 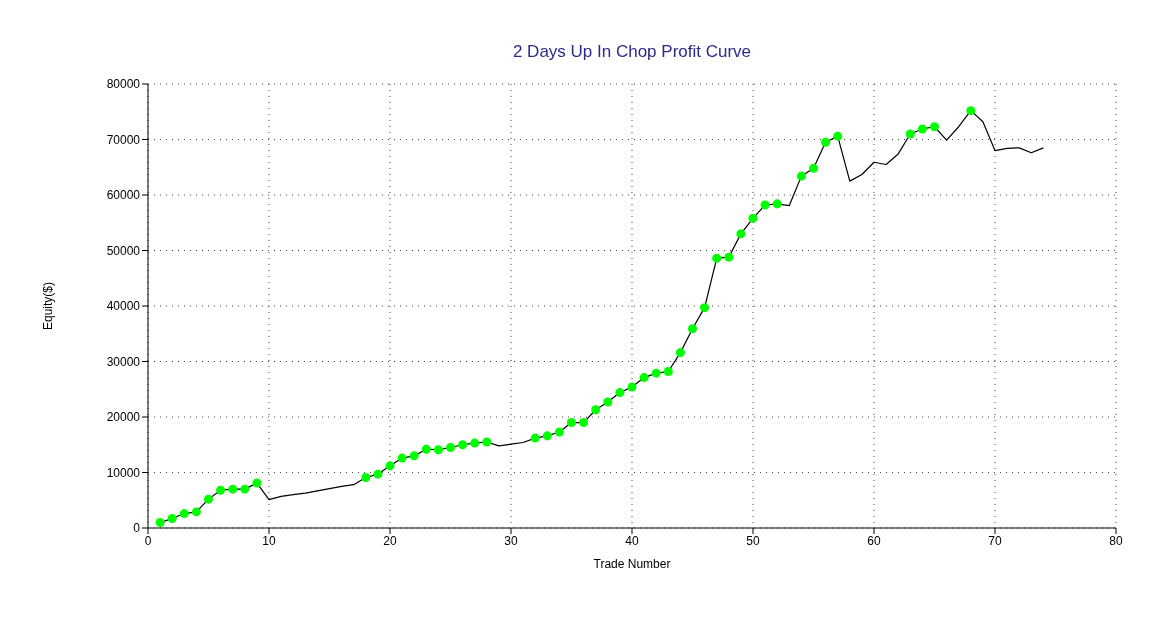 What do you see at coordinates (123, 306) in the screenshot?
I see `y-tick-label: 40000` at bounding box center [123, 306].